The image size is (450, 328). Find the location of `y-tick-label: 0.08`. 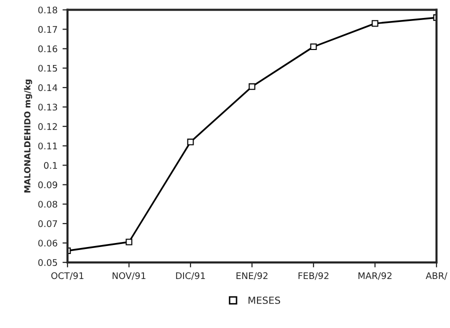

y-tick-label: 0.08 is located at coordinates (48, 204).